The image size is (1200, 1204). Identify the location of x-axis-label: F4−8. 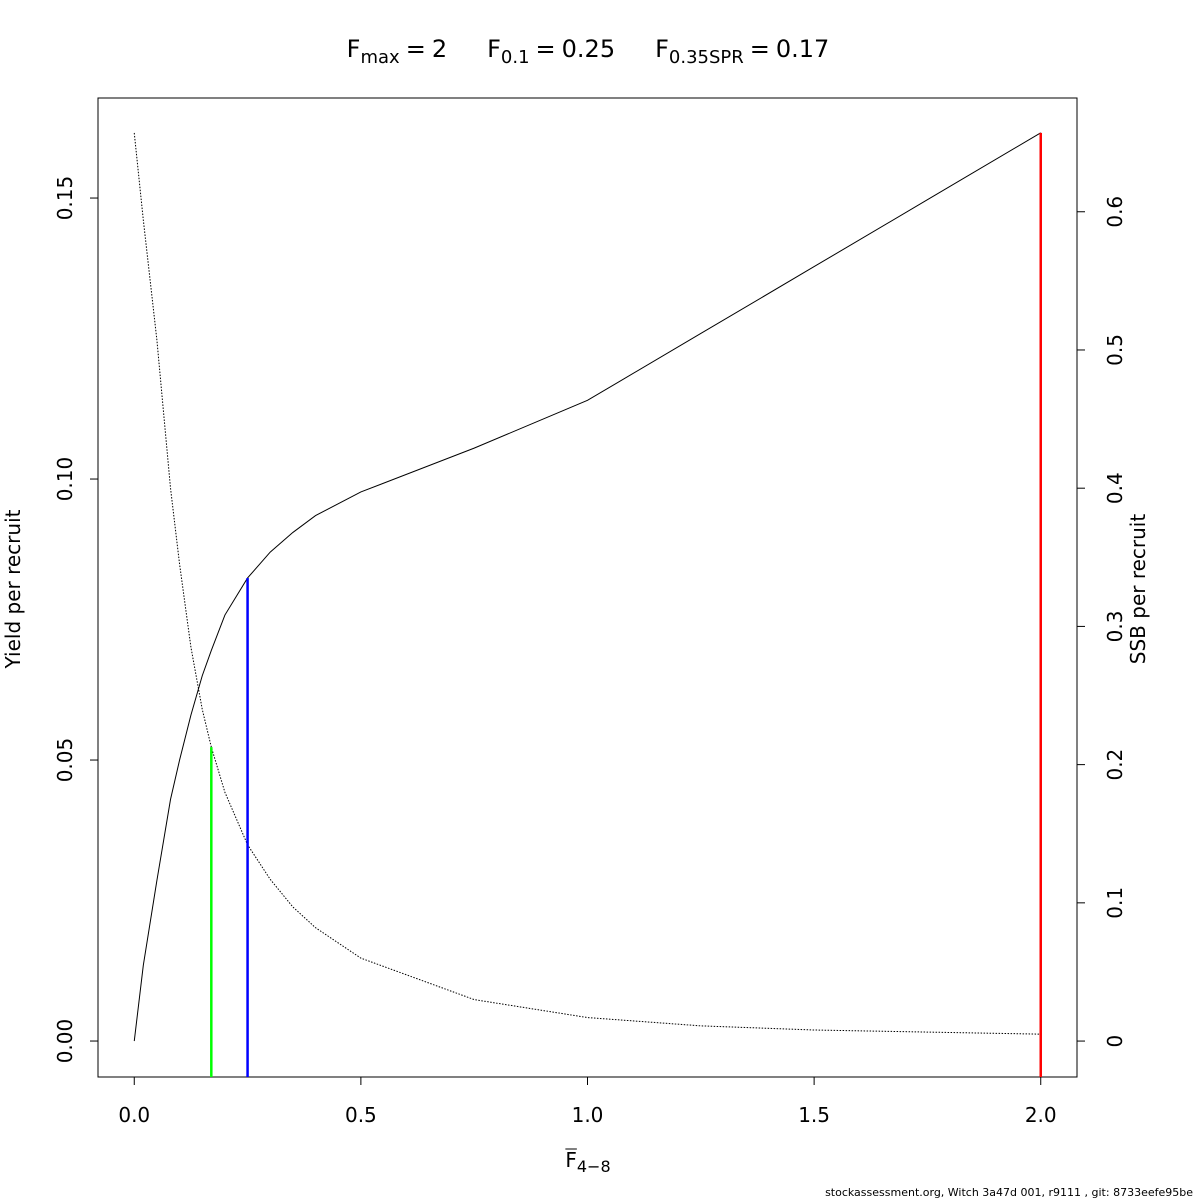
(588, 1162).